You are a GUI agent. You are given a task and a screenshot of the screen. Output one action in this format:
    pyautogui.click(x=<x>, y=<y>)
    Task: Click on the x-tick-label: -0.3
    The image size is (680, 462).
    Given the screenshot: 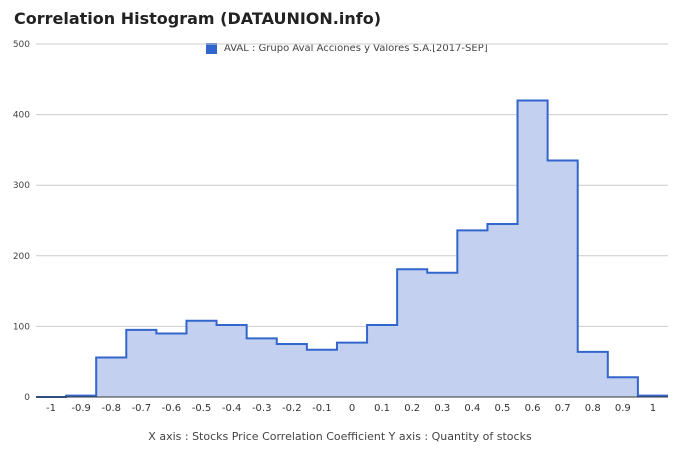 What is the action you would take?
    pyautogui.click(x=262, y=408)
    